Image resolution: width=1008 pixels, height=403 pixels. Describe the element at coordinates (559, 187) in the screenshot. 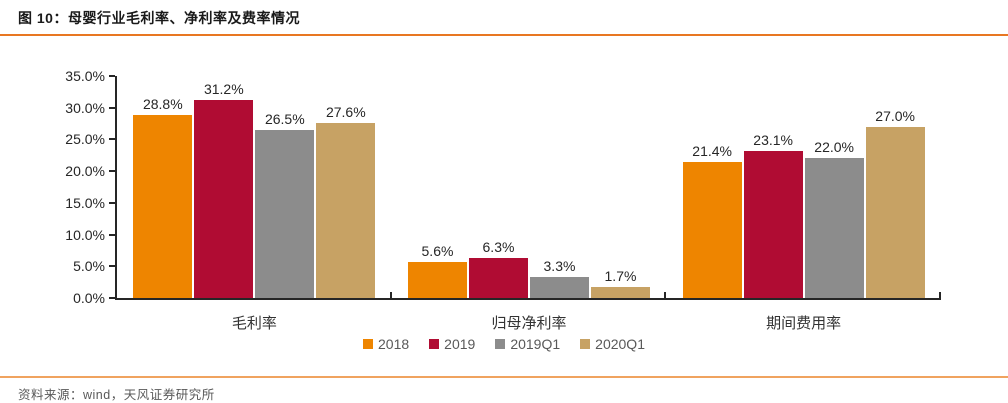

I see `bar-column: 3.3%` at that location.